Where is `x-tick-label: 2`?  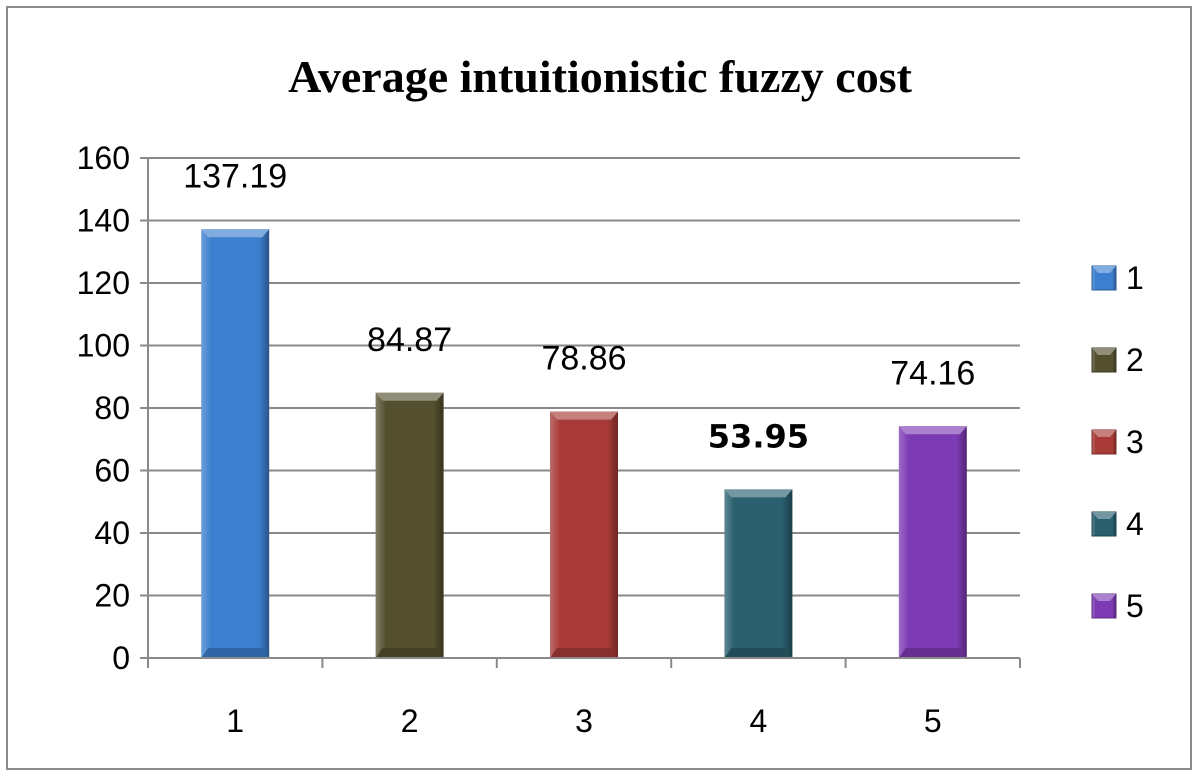
x-tick-label: 2 is located at coordinates (410, 721).